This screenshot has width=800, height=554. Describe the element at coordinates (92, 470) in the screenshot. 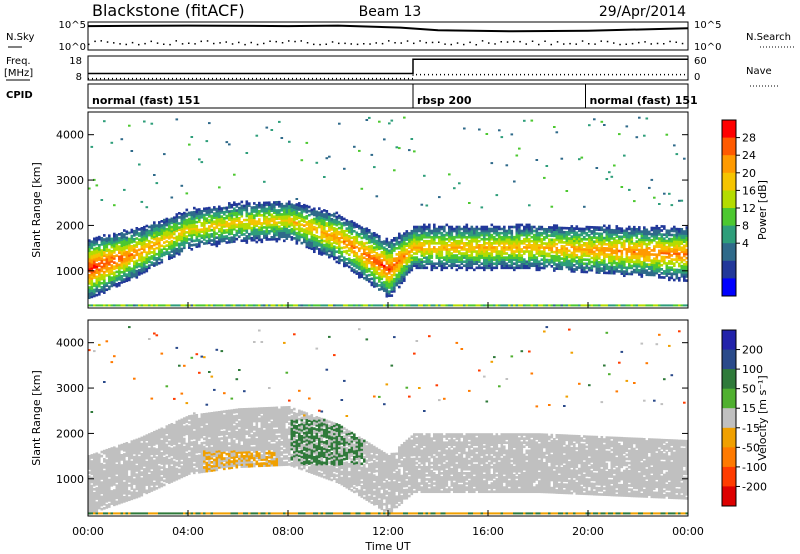

I see `velocity-cell` at that location.